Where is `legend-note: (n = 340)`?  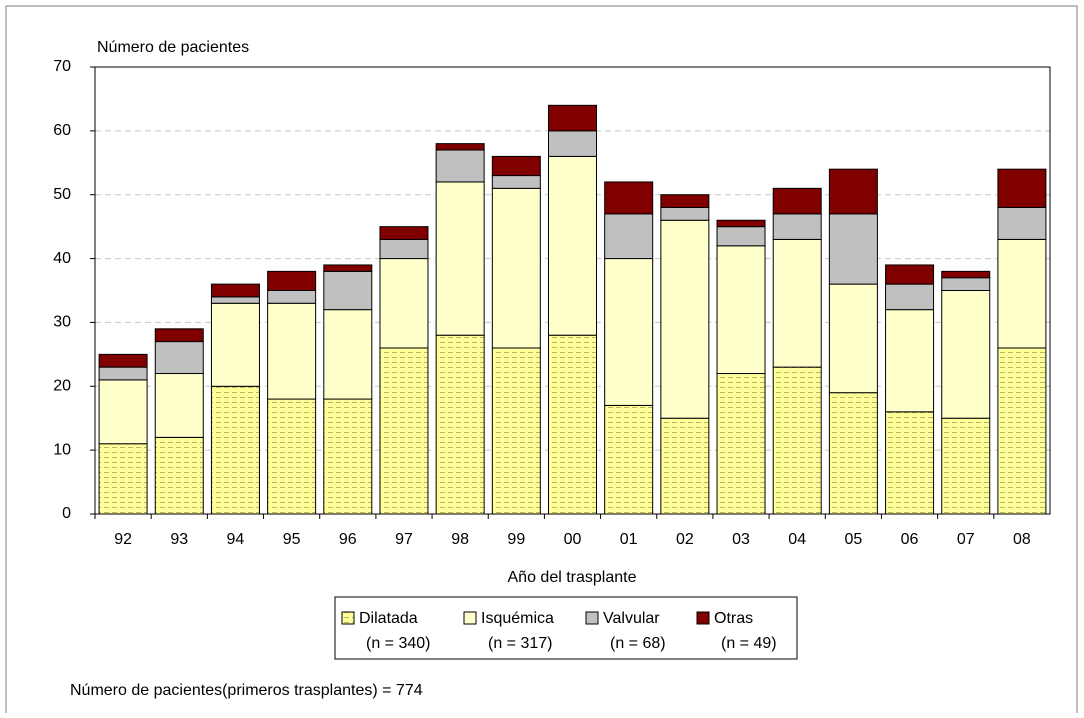
legend-note: (n = 340) is located at coordinates (398, 643).